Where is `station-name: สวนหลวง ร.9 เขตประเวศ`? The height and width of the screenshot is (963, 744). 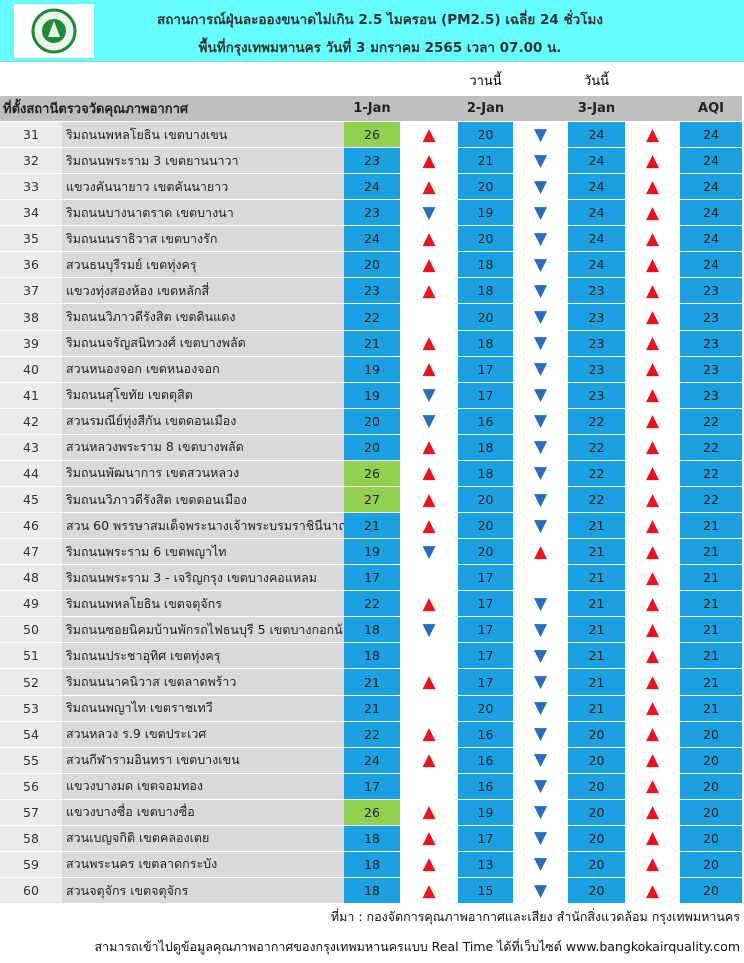 station-name: สวนหลวง ร.9 เขตประเวศ is located at coordinates (203, 734).